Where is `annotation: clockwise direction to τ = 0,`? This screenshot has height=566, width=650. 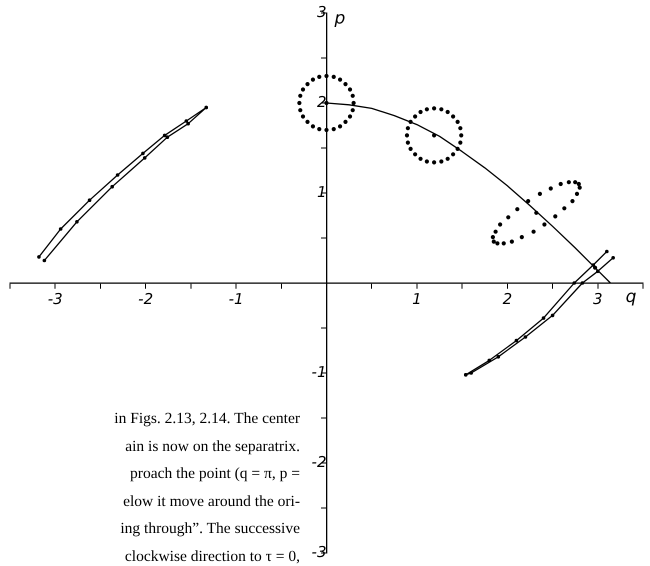
annotation: clockwise direction to τ = 0, is located at coordinates (212, 556).